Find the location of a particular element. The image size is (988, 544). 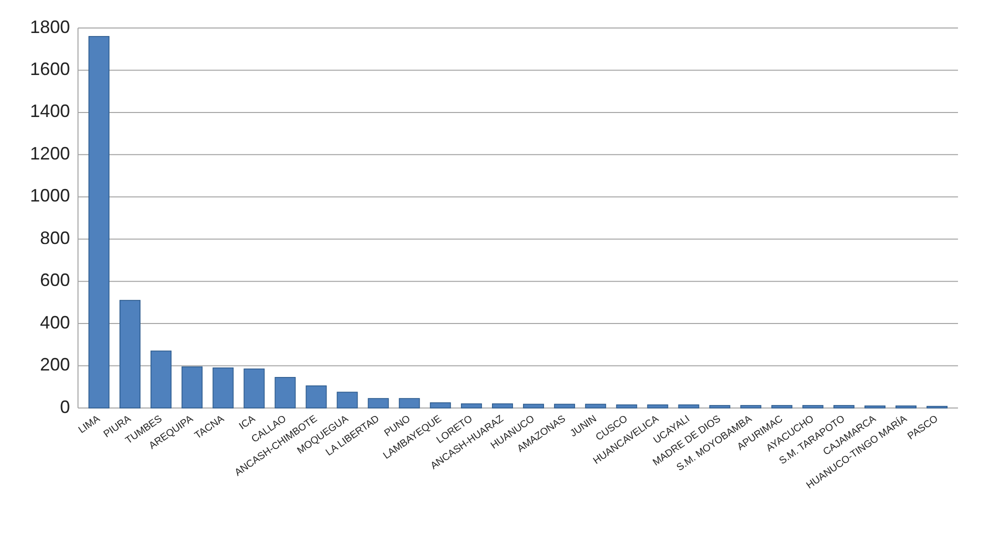

y-tick-label: 800 is located at coordinates (55, 238).